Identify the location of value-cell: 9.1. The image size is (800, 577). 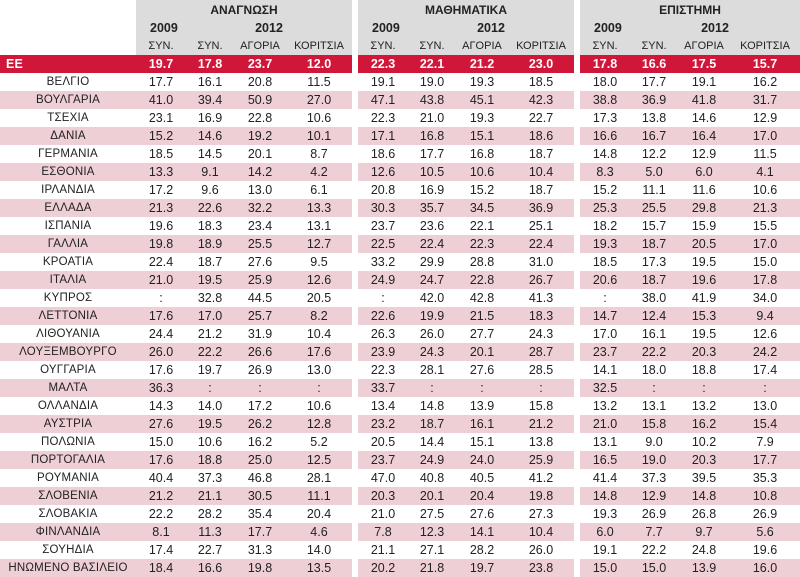
(210, 172).